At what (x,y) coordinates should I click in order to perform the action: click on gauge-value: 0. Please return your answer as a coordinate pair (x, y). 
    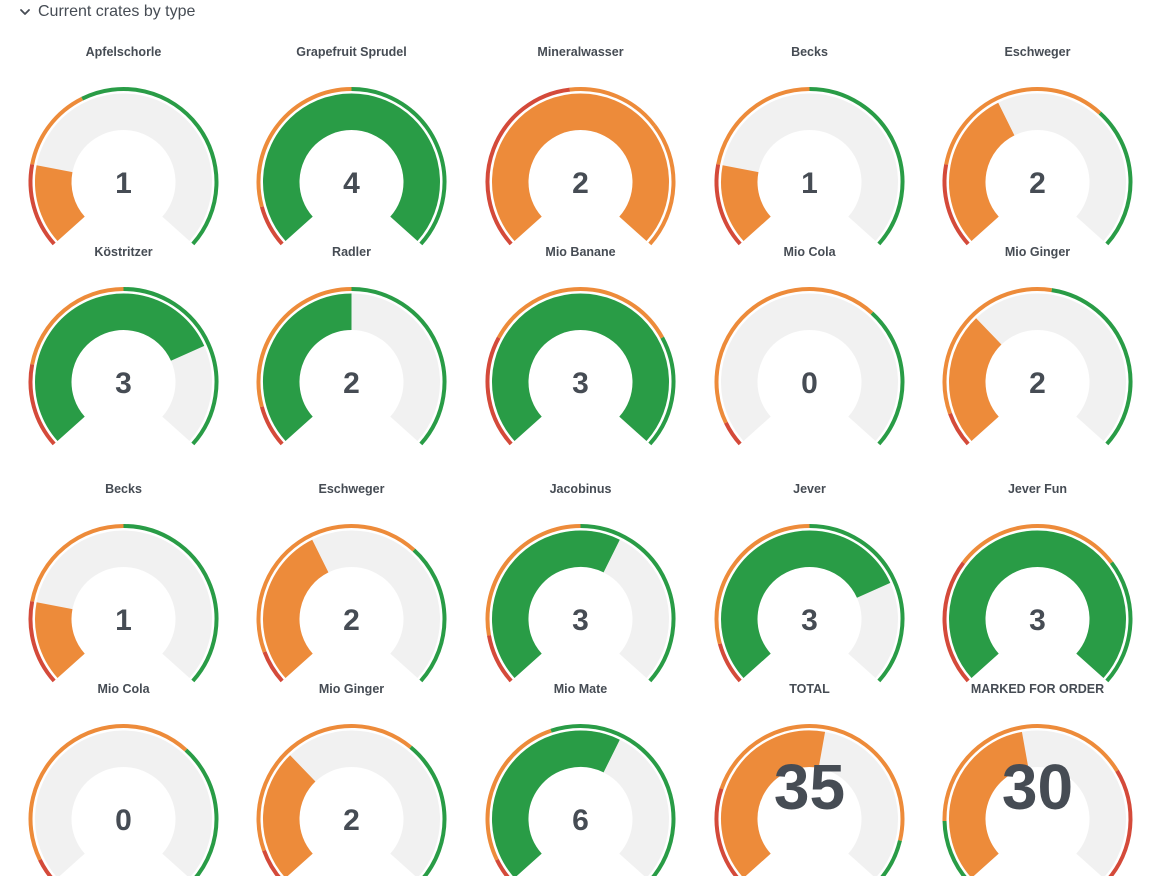
    Looking at the image, I should click on (809, 383).